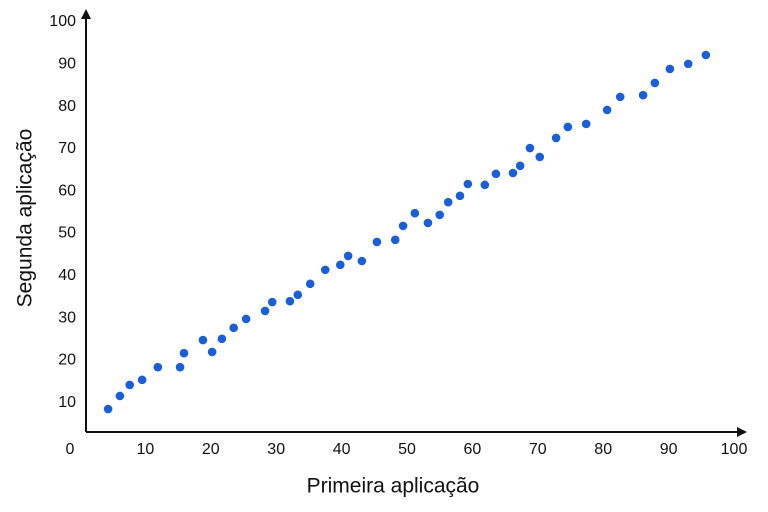  I want to click on y-tick-label: 60, so click(67, 190).